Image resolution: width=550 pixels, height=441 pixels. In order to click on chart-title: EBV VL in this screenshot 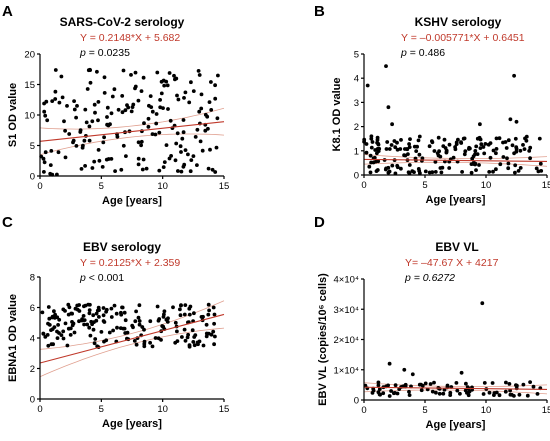, I will do `click(456, 247)`.